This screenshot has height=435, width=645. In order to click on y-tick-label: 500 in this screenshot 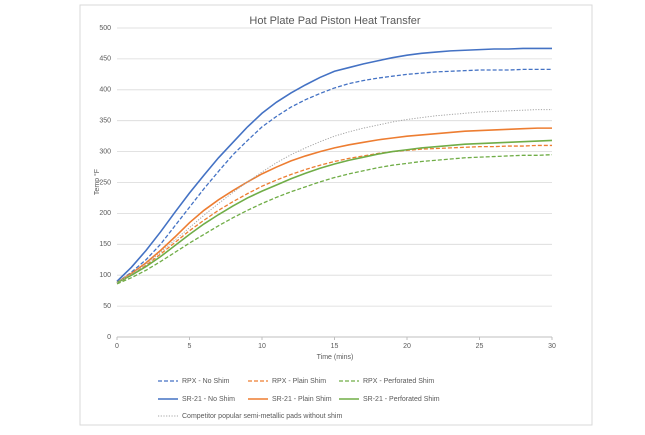, I will do `click(105, 28)`.